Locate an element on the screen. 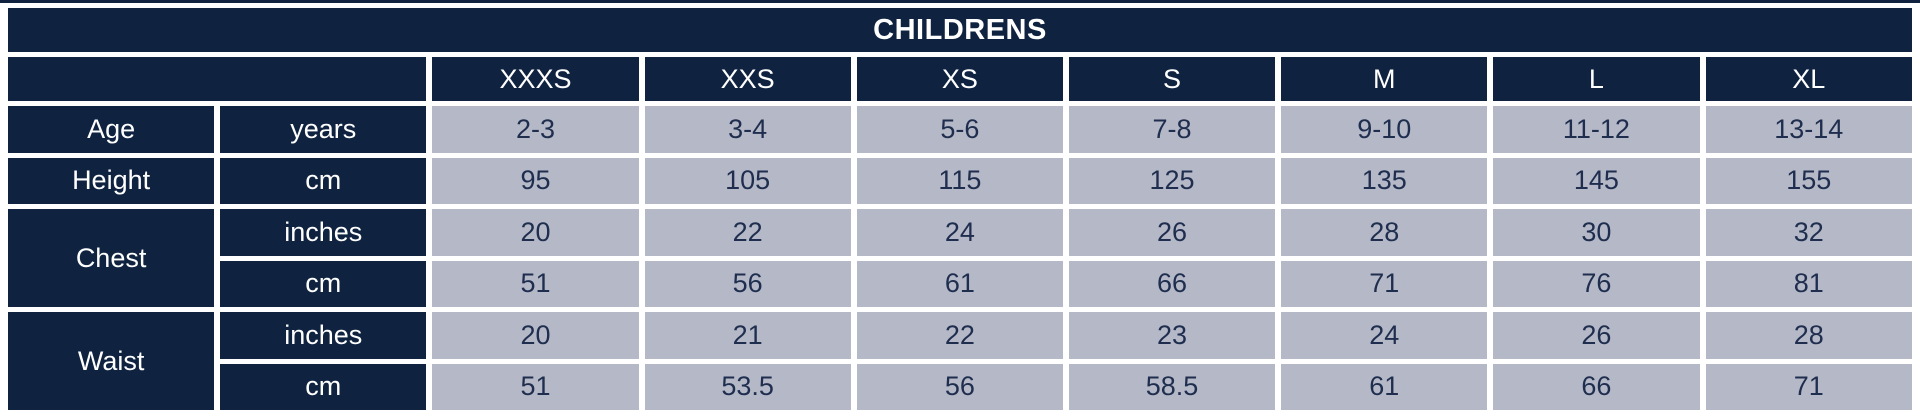 The width and height of the screenshot is (1920, 418). value-cell: 53.5 is located at coordinates (747, 386).